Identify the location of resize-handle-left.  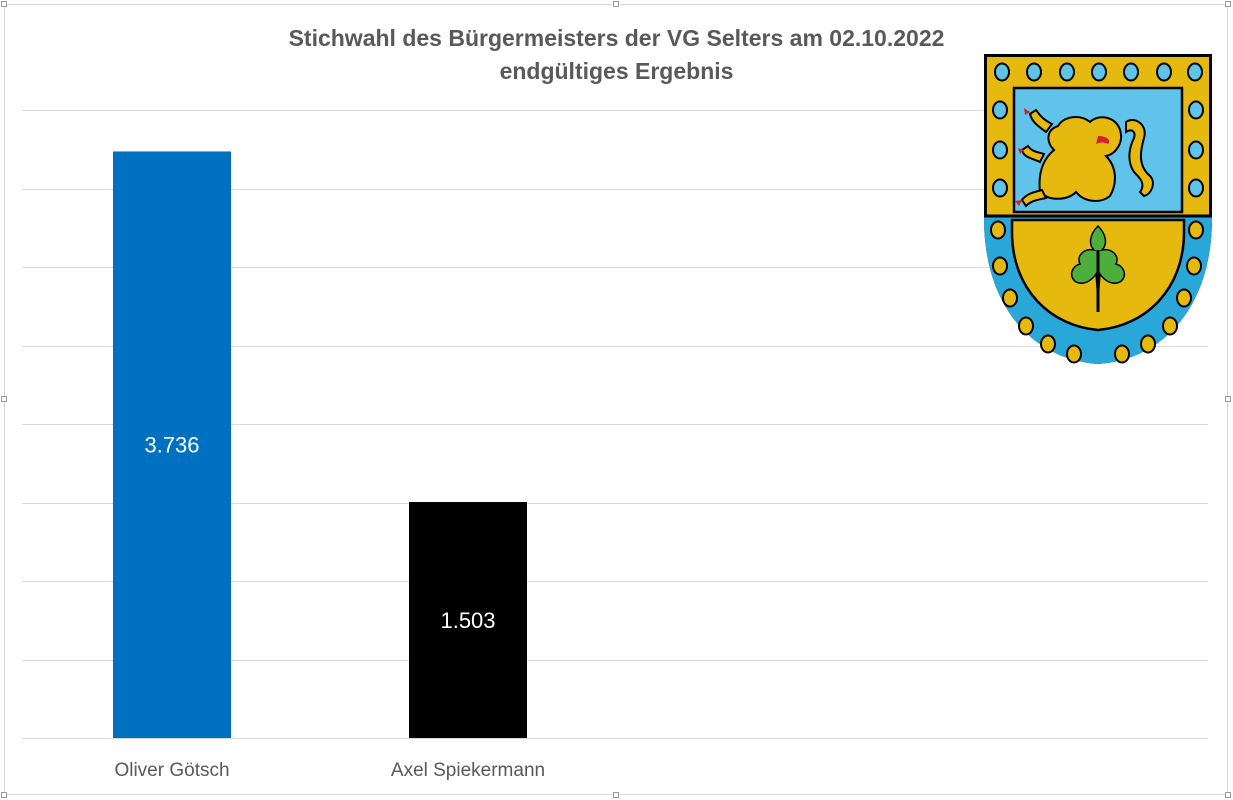
(4, 399).